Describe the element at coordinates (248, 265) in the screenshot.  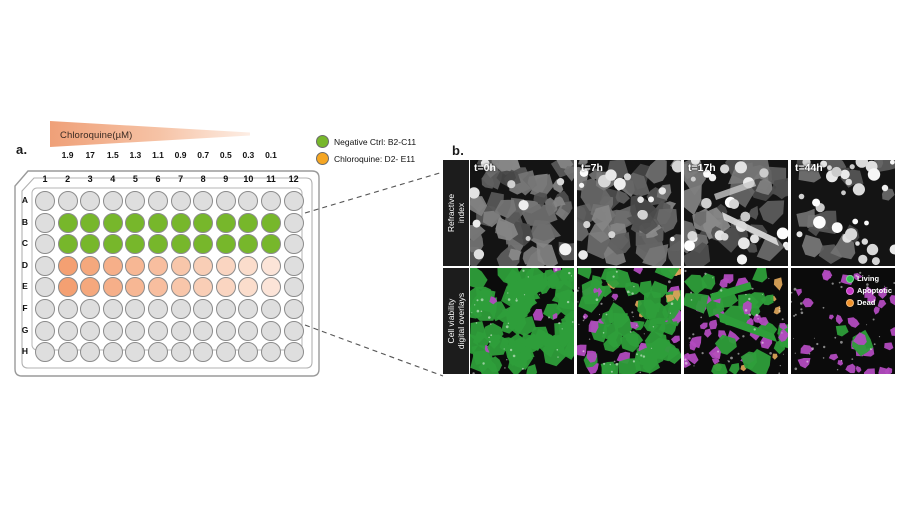
I see `well-D10` at that location.